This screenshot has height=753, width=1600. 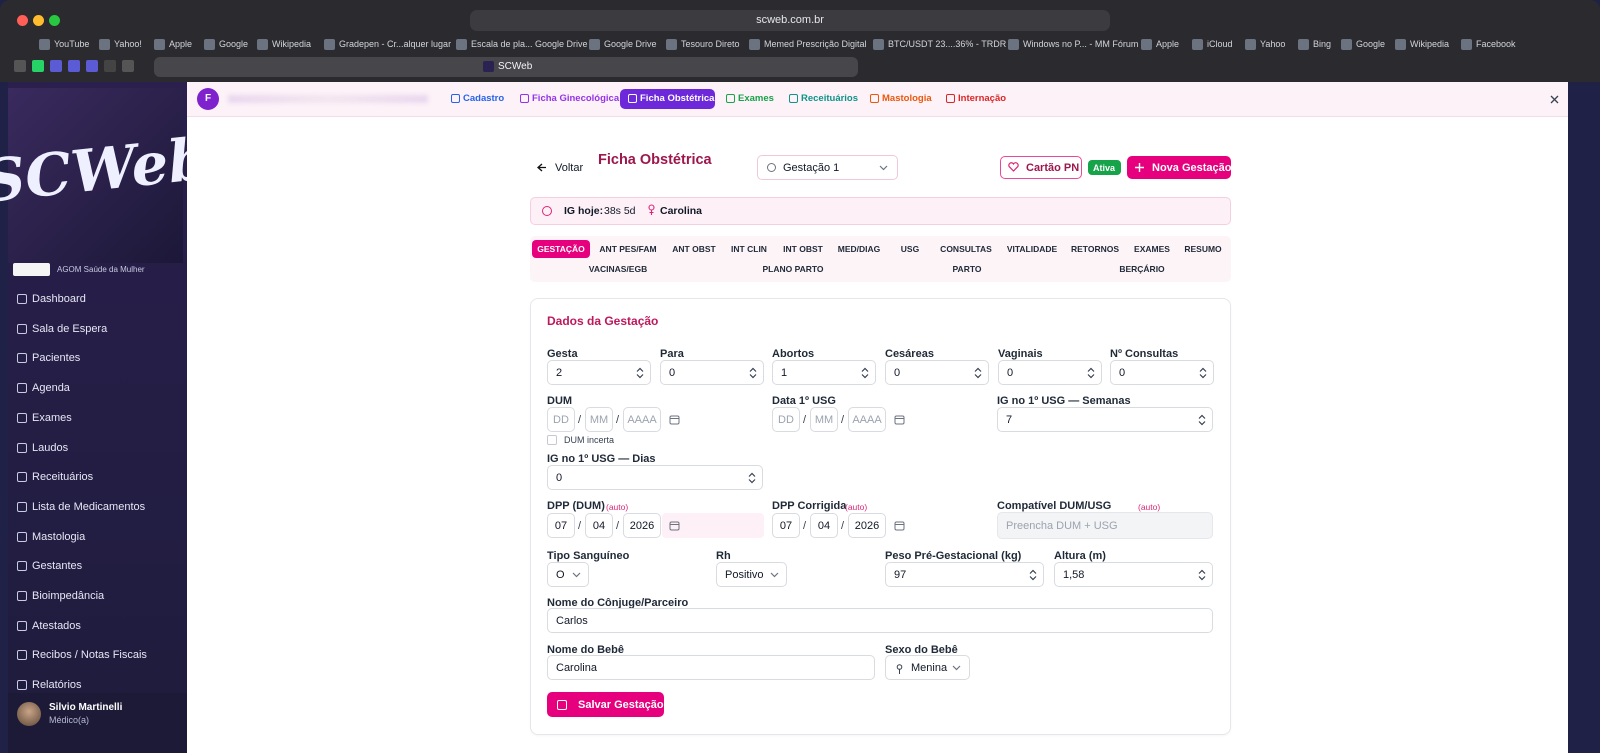 I want to click on section-tab: CONSULTAS, so click(x=966, y=249).